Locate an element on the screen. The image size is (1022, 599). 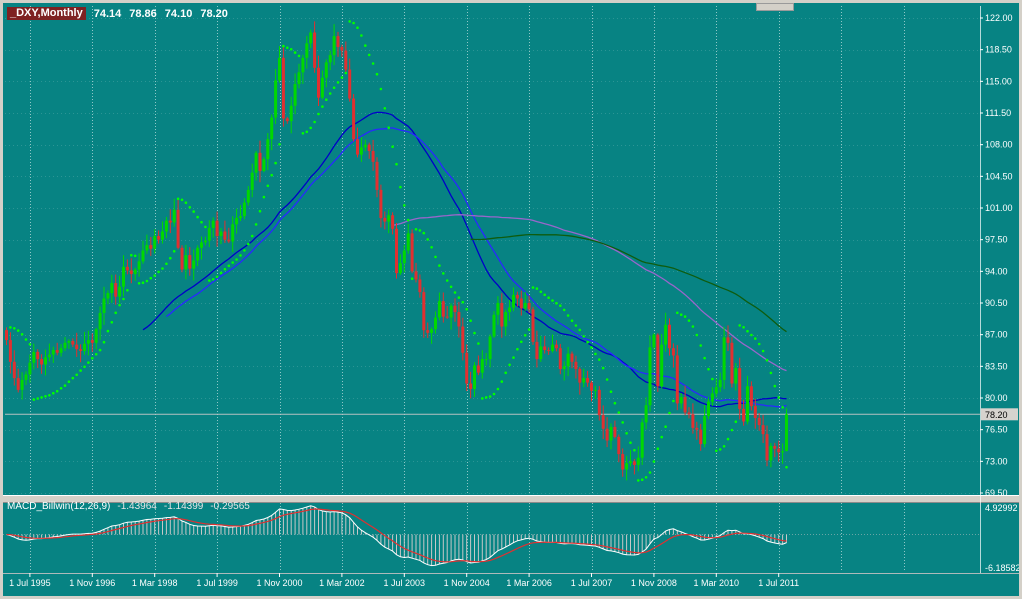
price-axis-label: 73.00 is located at coordinates (996, 461).